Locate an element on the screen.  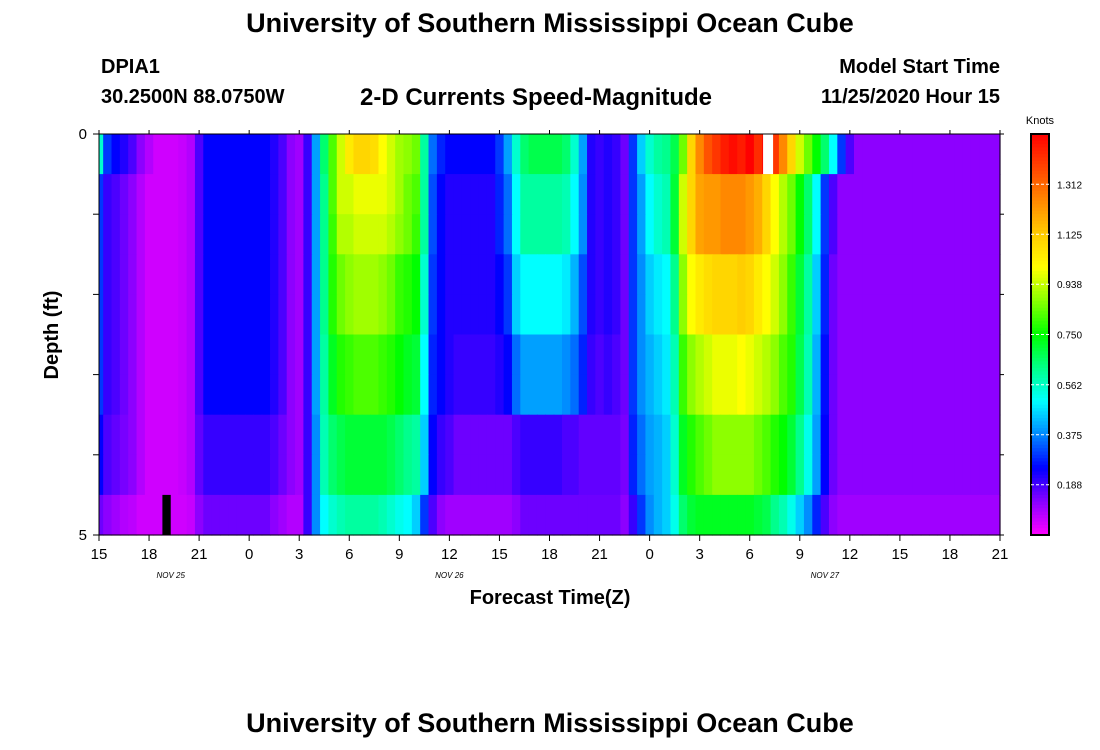
station-id: DPIA1 is located at coordinates (130, 67).